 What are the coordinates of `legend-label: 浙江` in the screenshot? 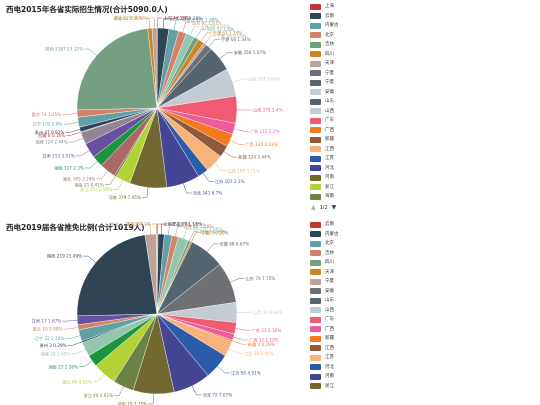 It's located at (329, 386).